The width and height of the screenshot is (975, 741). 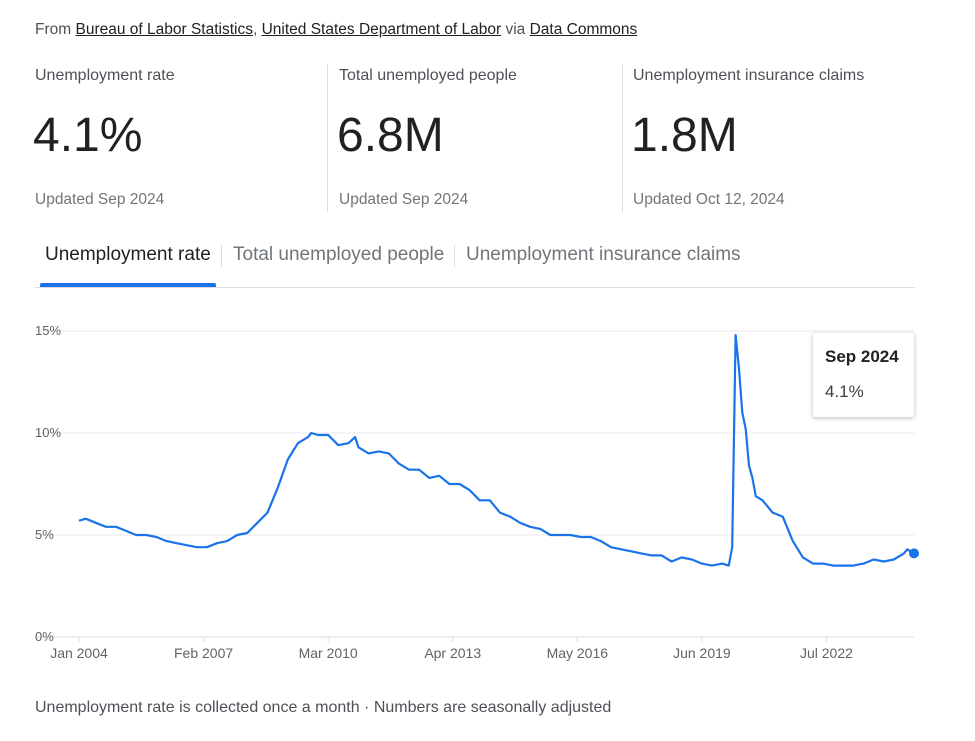 What do you see at coordinates (339, 254) in the screenshot?
I see `tab-total-unemployed-people: Total unemployed people` at bounding box center [339, 254].